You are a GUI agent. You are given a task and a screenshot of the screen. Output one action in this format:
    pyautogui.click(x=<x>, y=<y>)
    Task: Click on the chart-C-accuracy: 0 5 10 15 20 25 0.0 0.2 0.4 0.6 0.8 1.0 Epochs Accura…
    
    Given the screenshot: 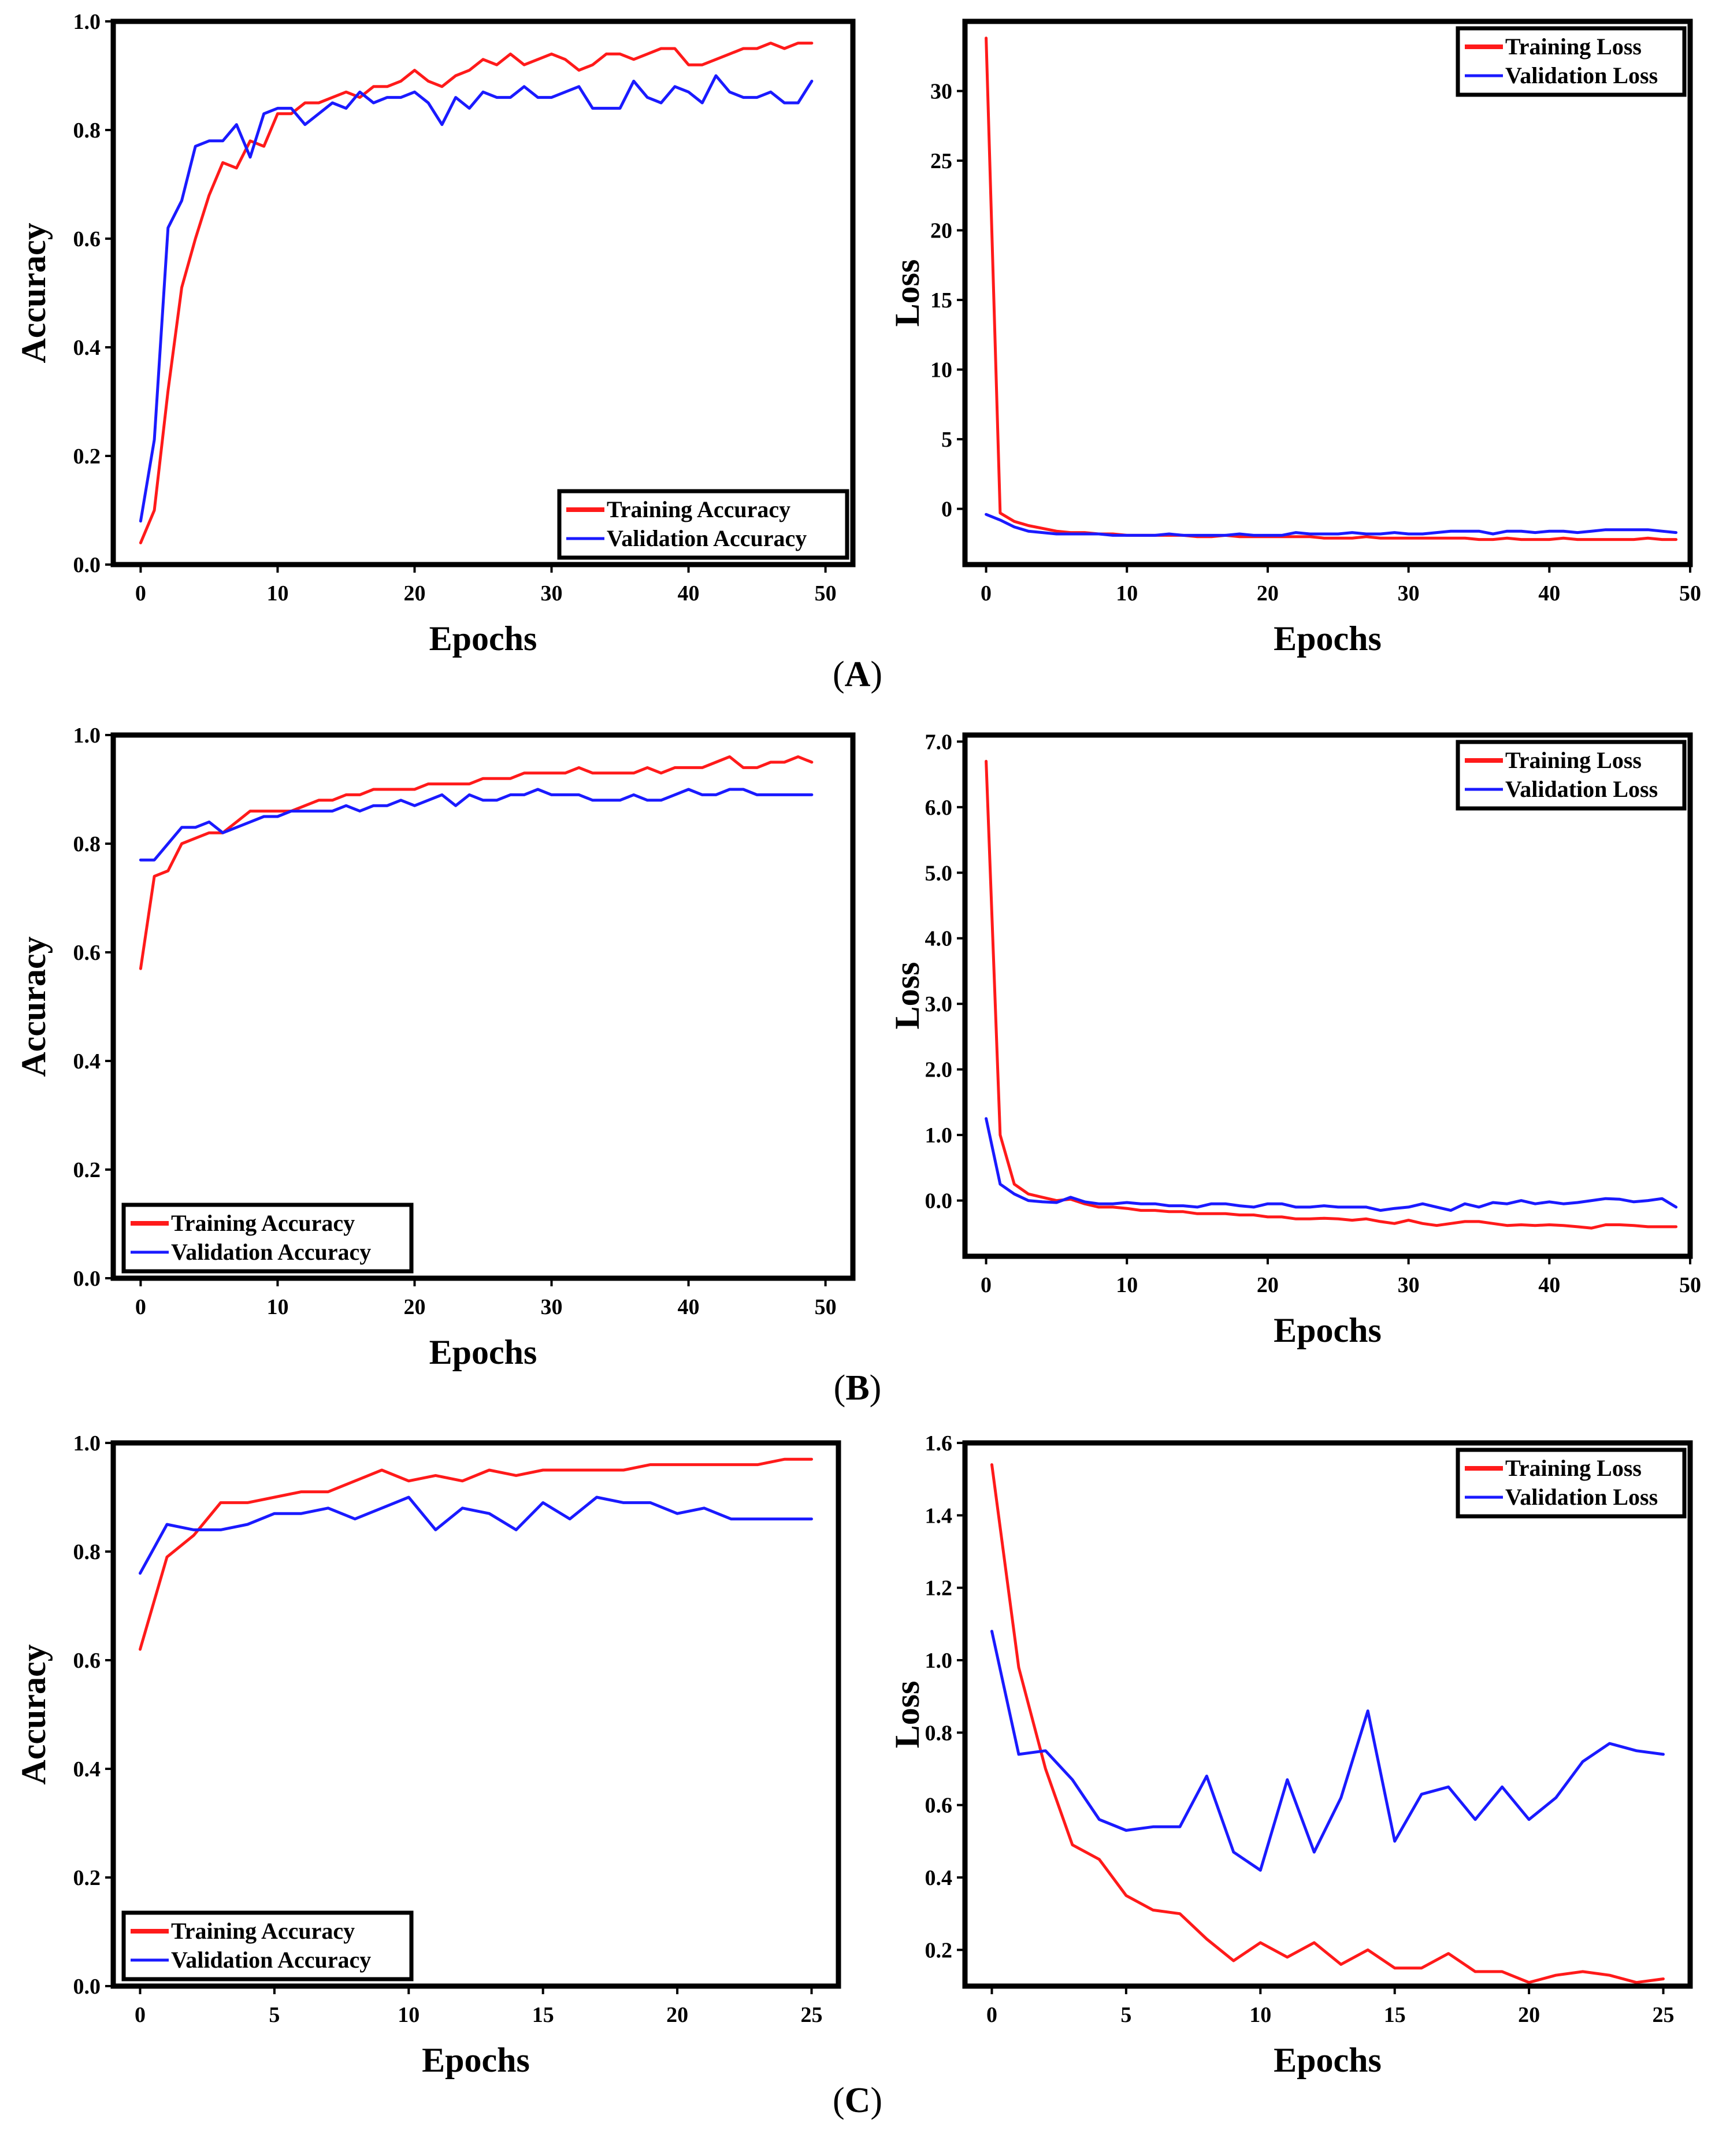 What is the action you would take?
    pyautogui.click(x=428, y=1755)
    